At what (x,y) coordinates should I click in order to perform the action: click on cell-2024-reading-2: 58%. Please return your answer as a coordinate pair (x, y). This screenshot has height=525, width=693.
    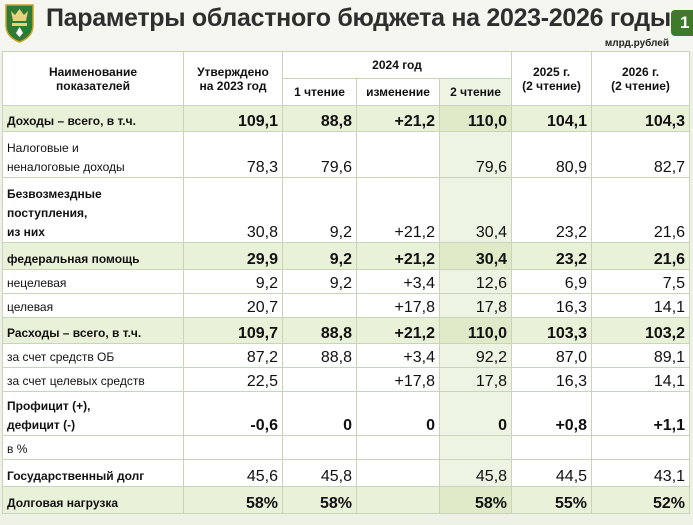
    Looking at the image, I should click on (475, 500).